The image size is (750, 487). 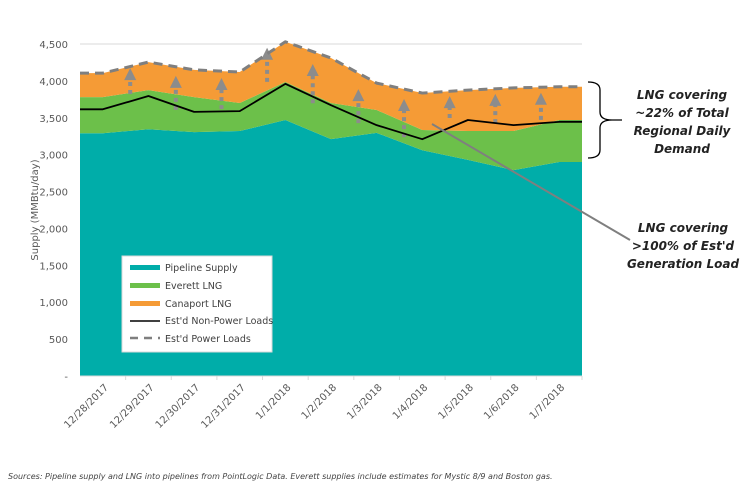 What do you see at coordinates (208, 339) in the screenshot?
I see `legend-label-power: Est'd Power Loads` at bounding box center [208, 339].